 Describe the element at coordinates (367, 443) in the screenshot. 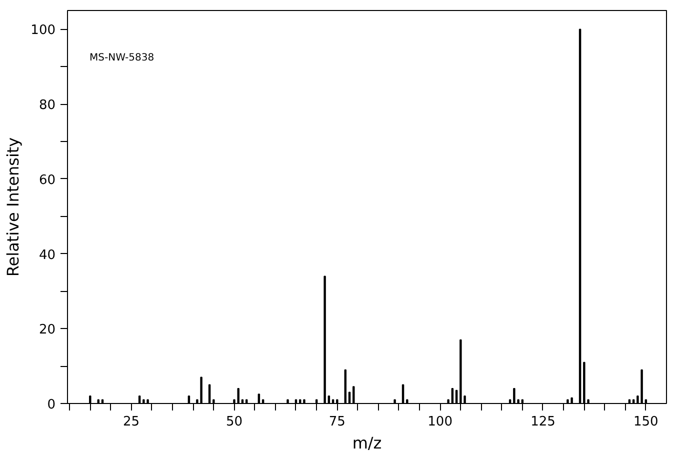

I see `x-axis-title: m/z` at that location.